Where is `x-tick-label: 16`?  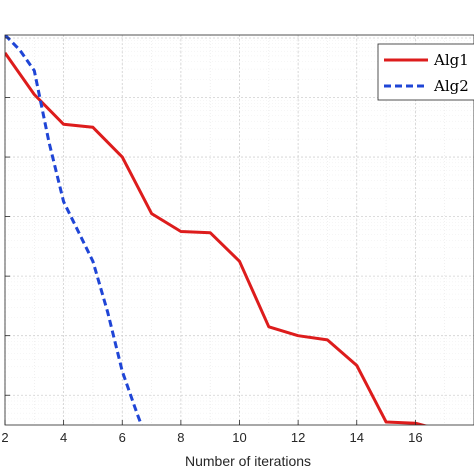
x-tick-label: 16 is located at coordinates (415, 437).